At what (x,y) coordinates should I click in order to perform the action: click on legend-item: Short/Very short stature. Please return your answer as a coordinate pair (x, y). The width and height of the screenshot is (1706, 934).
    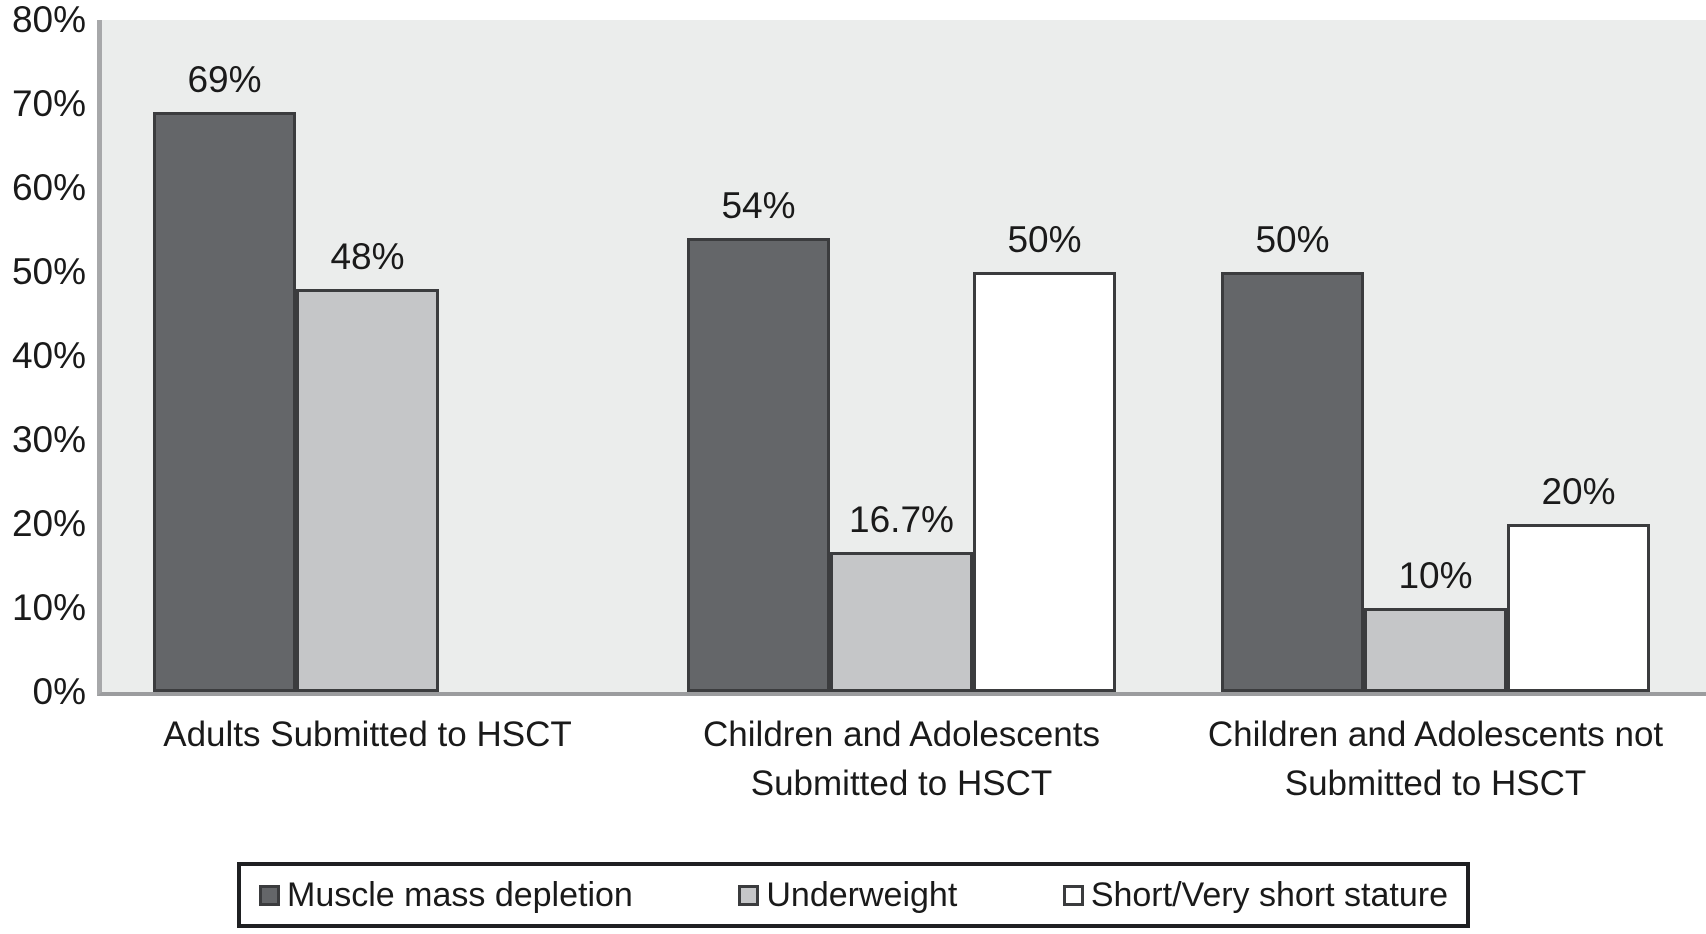
    Looking at the image, I should click on (1255, 895).